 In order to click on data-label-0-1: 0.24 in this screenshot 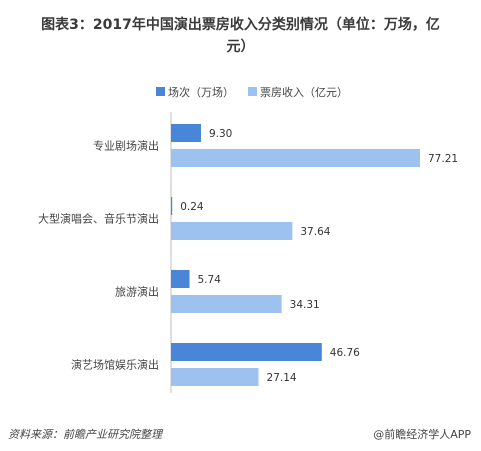, I will do `click(192, 207)`.